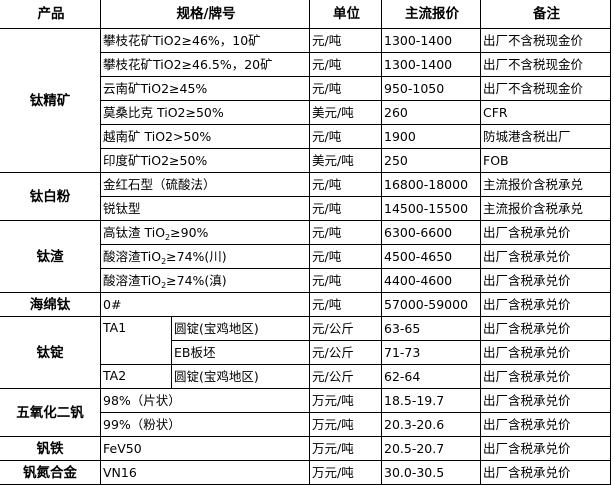  I want to click on price-cell: 16800-18000, so click(431, 184).